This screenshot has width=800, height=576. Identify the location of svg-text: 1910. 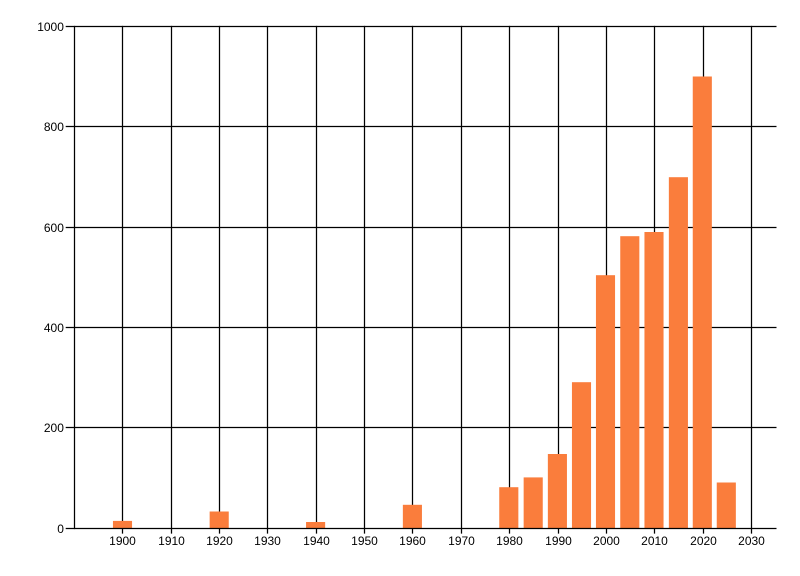
(171, 541).